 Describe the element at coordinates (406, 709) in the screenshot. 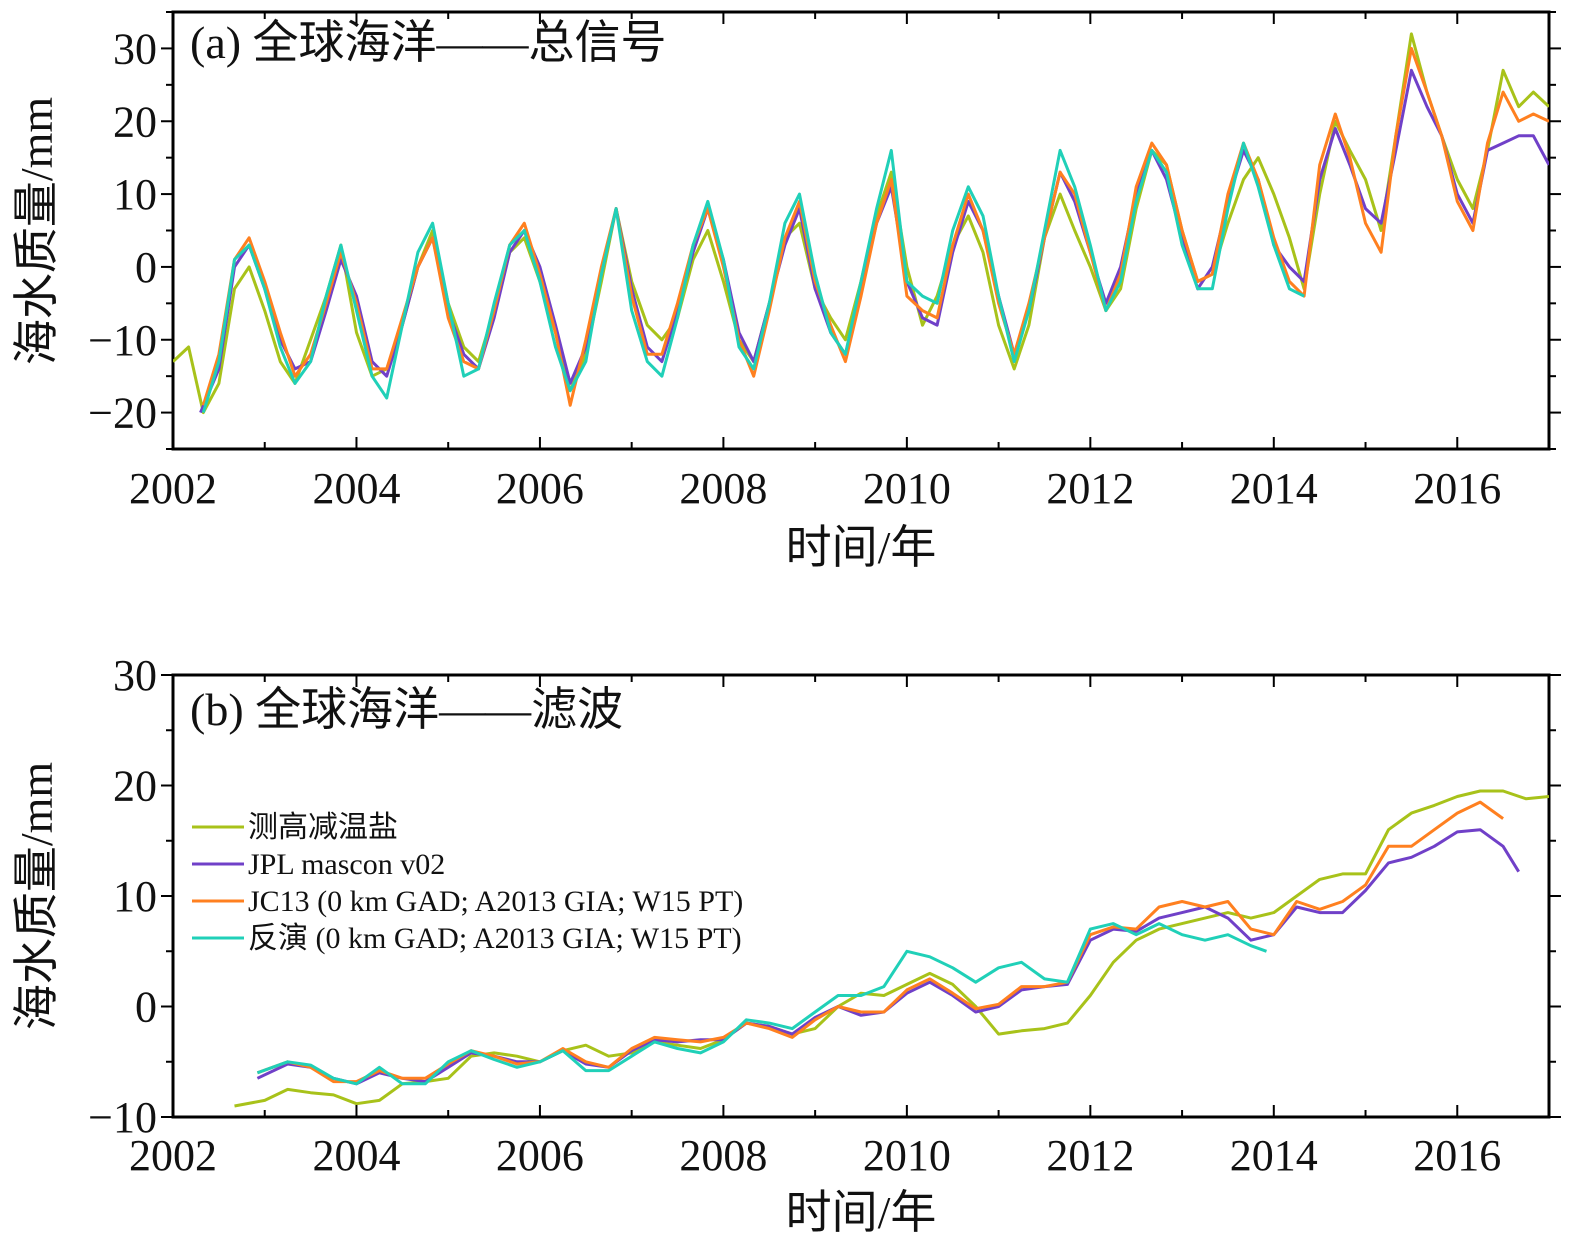

I see `panel-title-b: (b) 全球海洋——滤波` at that location.